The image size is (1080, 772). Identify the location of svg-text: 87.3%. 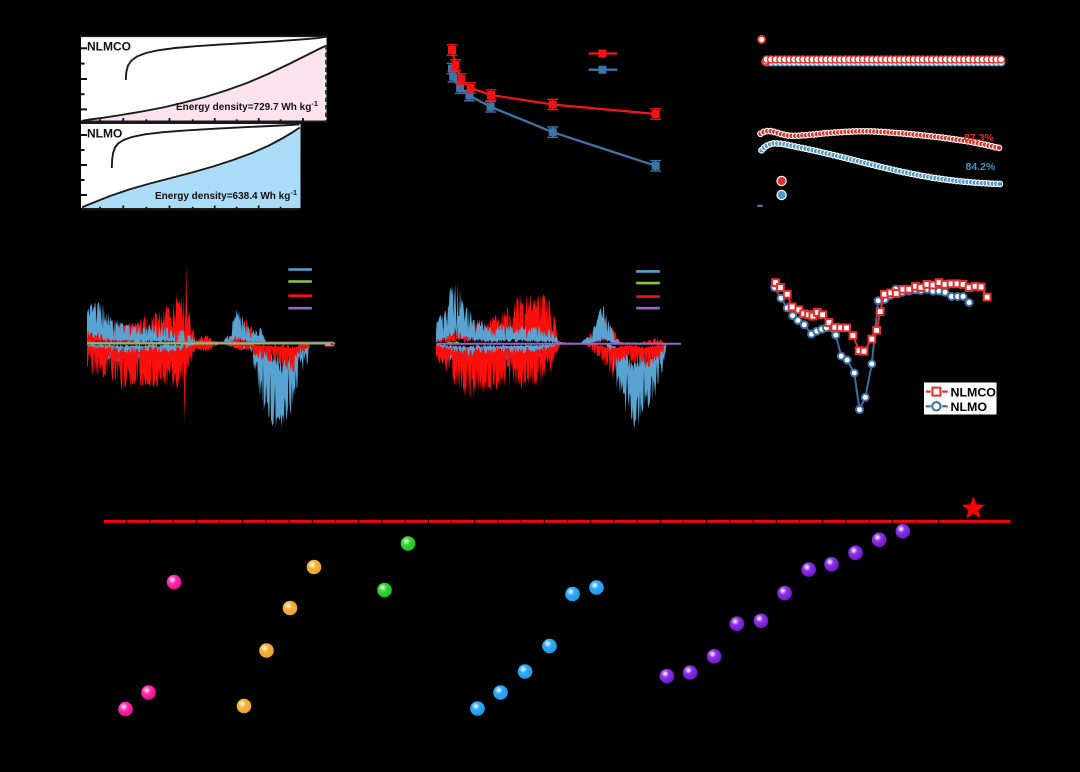
(979, 138).